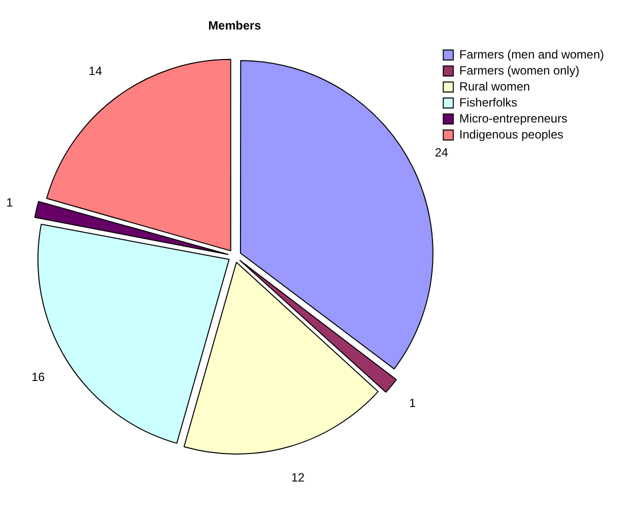 This screenshot has width=624, height=507. Describe the element at coordinates (513, 118) in the screenshot. I see `legend-label: Micro-entrepreneurs` at that location.